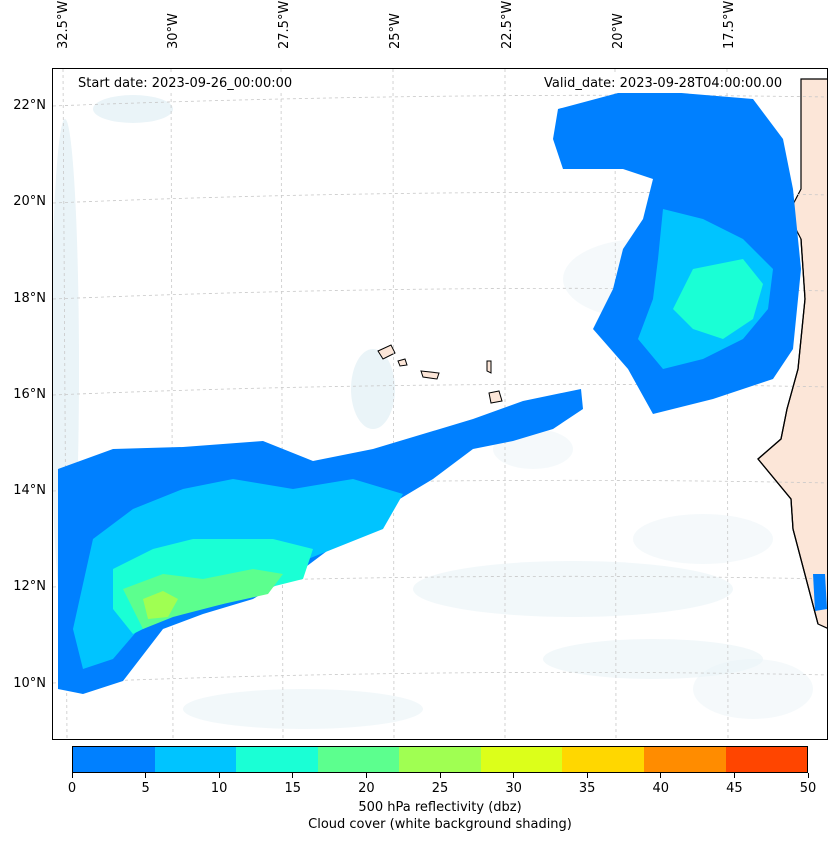 The height and width of the screenshot is (843, 837). Describe the element at coordinates (440, 807) in the screenshot. I see `colorbar-title: 500 hPa reflectivity (dbz)` at that location.